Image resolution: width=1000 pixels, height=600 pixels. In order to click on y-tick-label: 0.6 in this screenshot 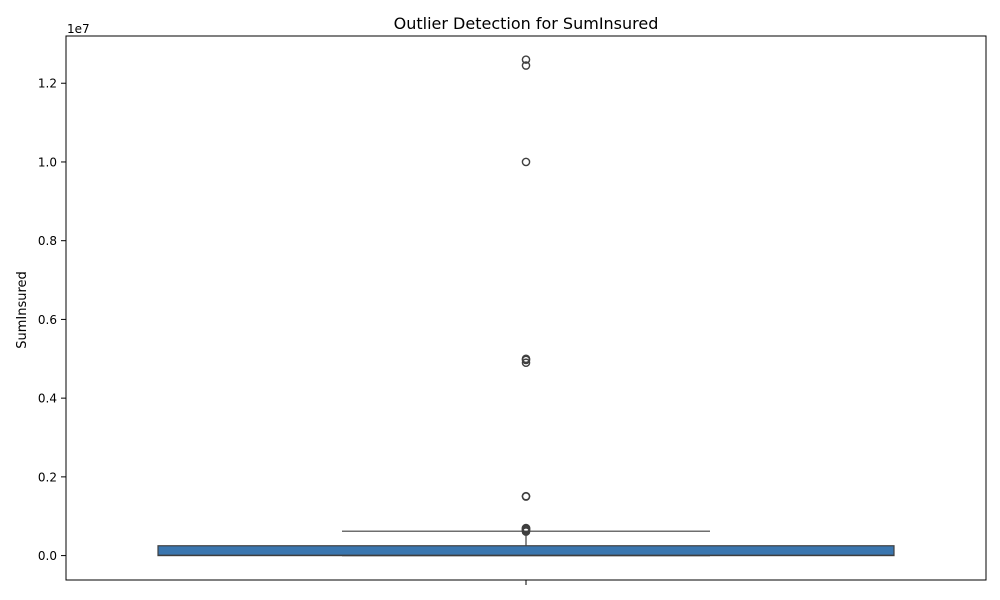, I will do `click(47, 320)`.